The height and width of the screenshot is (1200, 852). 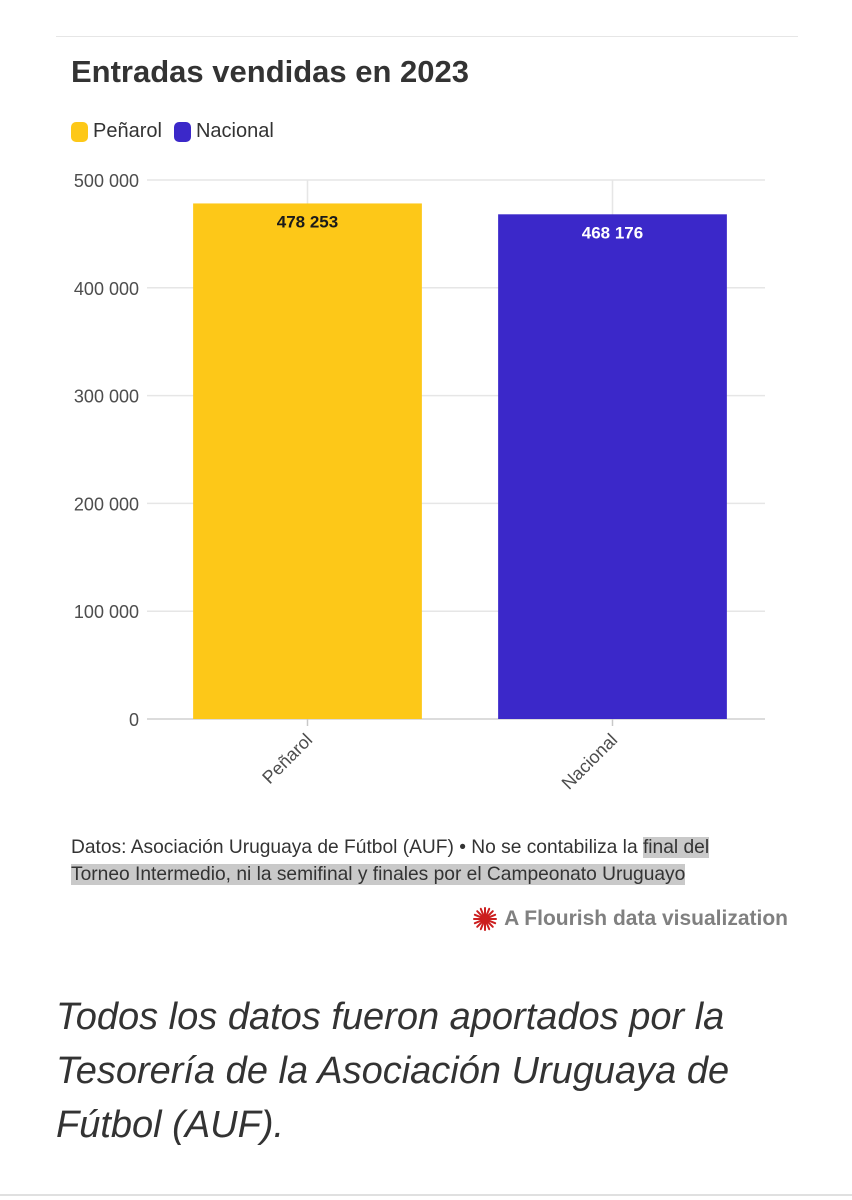 What do you see at coordinates (182, 131) in the screenshot?
I see `legend-swatch-nacional` at bounding box center [182, 131].